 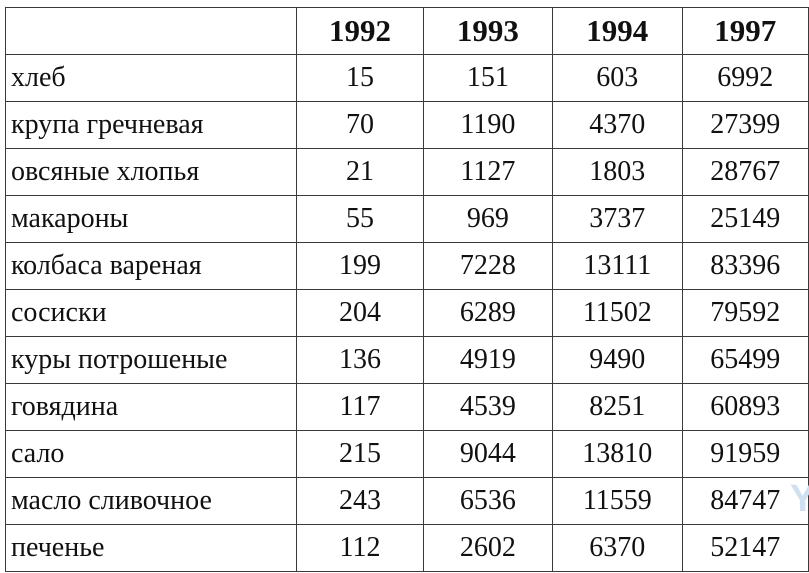 What do you see at coordinates (617, 313) in the screenshot?
I see `value-cell: 11502` at bounding box center [617, 313].